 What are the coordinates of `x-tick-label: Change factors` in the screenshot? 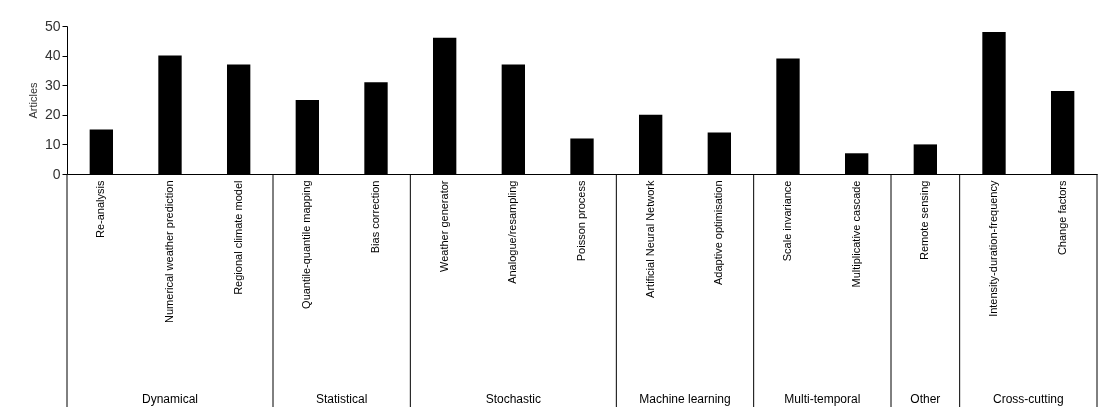 It's located at (1061, 218).